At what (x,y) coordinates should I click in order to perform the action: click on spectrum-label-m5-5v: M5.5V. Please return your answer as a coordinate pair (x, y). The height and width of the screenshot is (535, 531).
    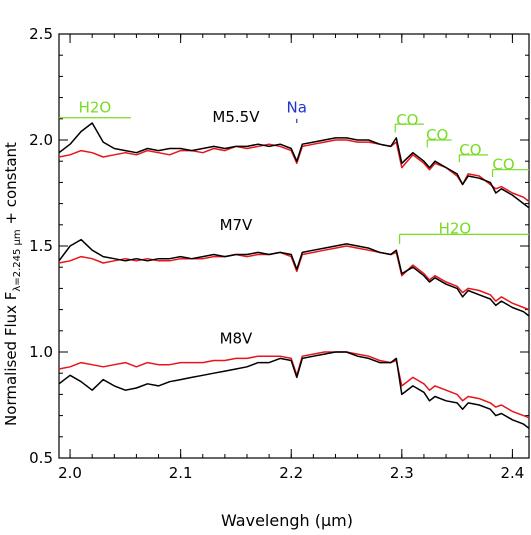
    Looking at the image, I should click on (236, 117).